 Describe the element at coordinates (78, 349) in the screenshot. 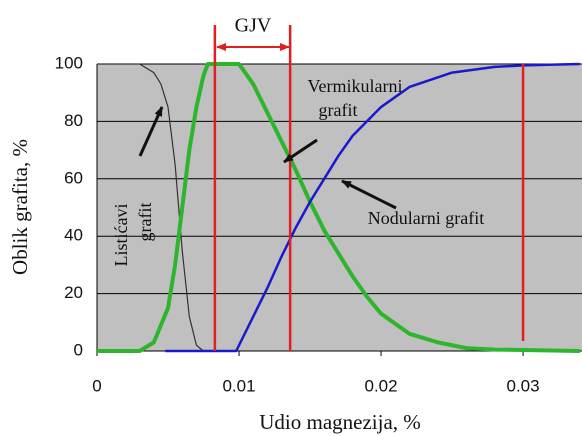

I see `y-tick-label: 0` at that location.